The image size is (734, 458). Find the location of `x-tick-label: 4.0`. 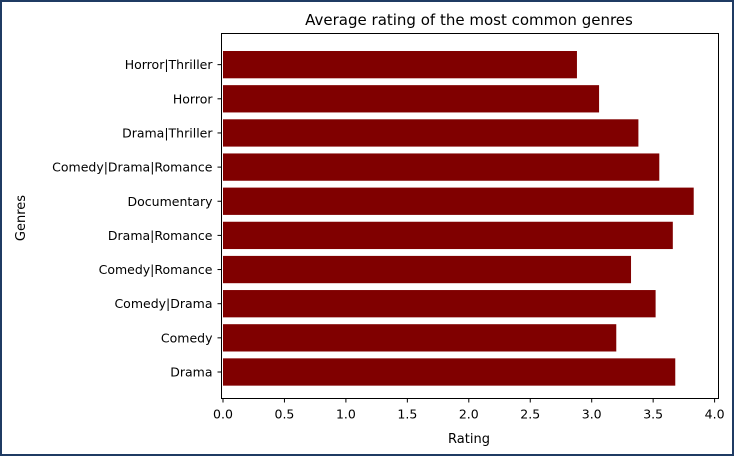

x-tick-label: 4.0 is located at coordinates (715, 414).